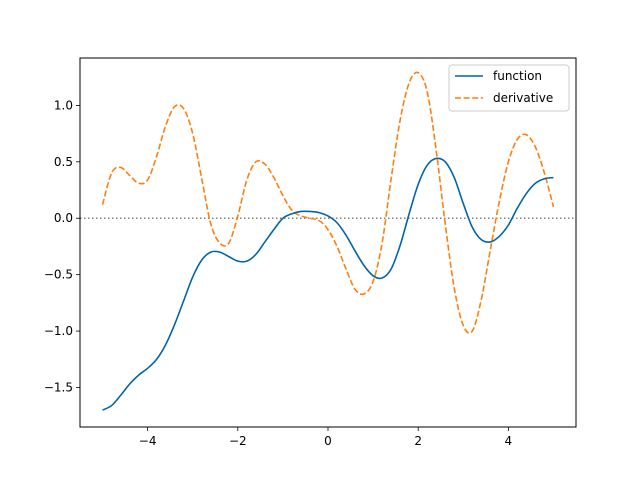 The width and height of the screenshot is (640, 480). I want to click on x-tick-label: −4, so click(148, 441).